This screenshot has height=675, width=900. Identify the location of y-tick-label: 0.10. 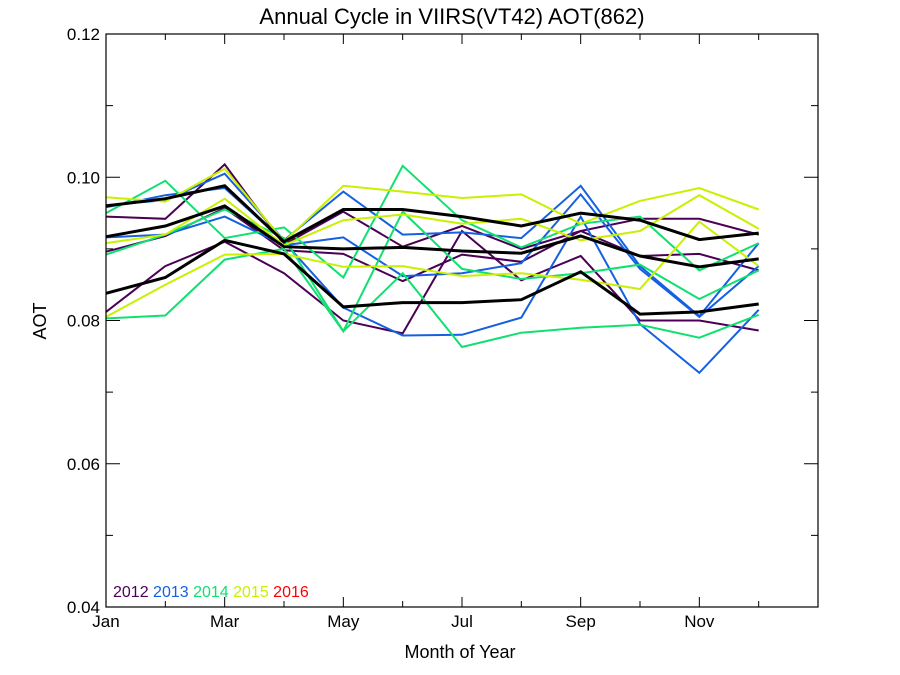
(83, 177).